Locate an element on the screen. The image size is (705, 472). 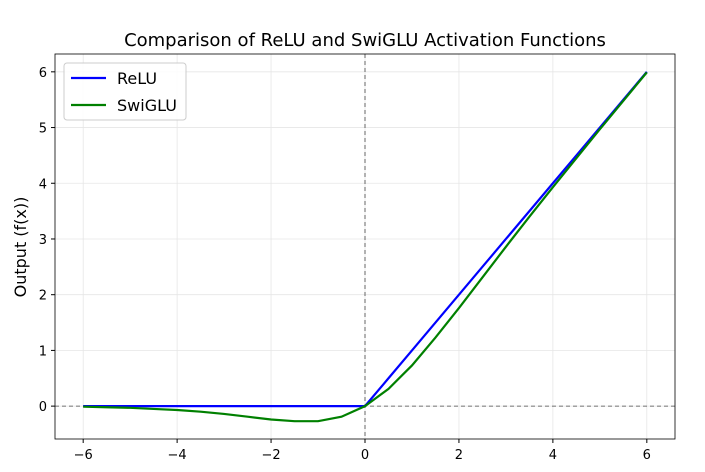
y-tick-label: 3 is located at coordinates (43, 240).